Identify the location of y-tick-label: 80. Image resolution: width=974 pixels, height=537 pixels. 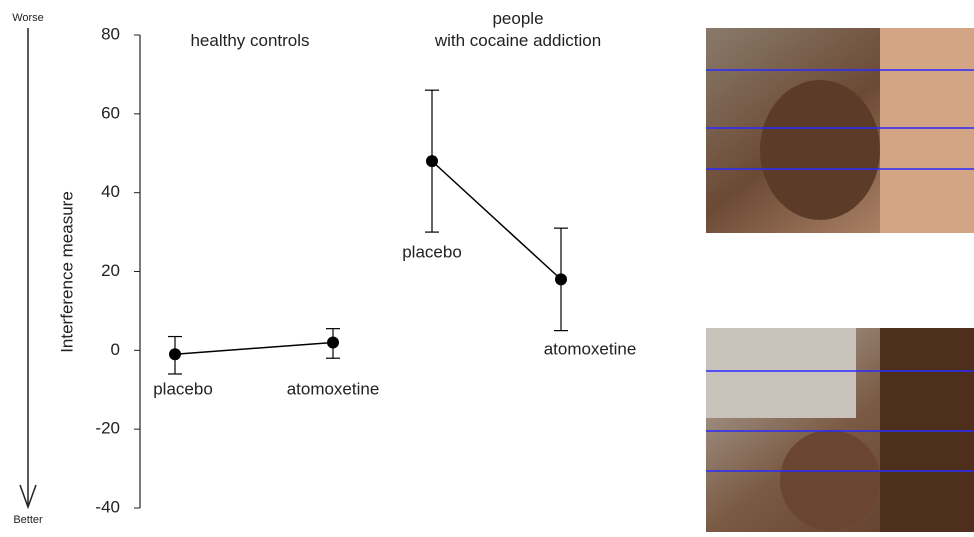
(110, 33).